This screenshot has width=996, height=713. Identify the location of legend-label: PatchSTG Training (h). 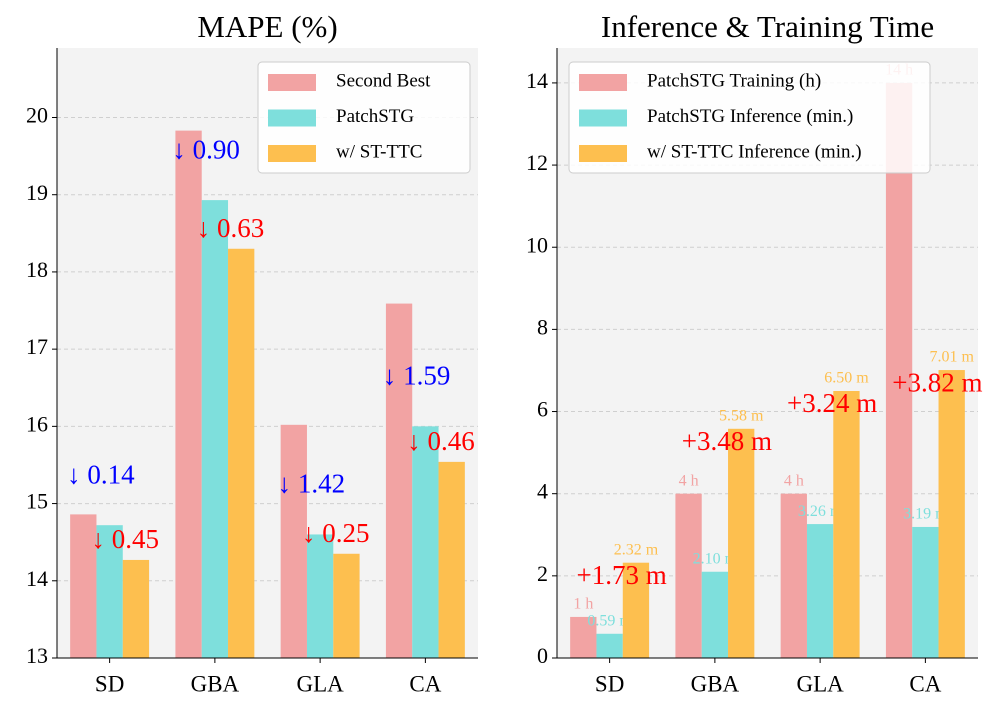
(734, 80).